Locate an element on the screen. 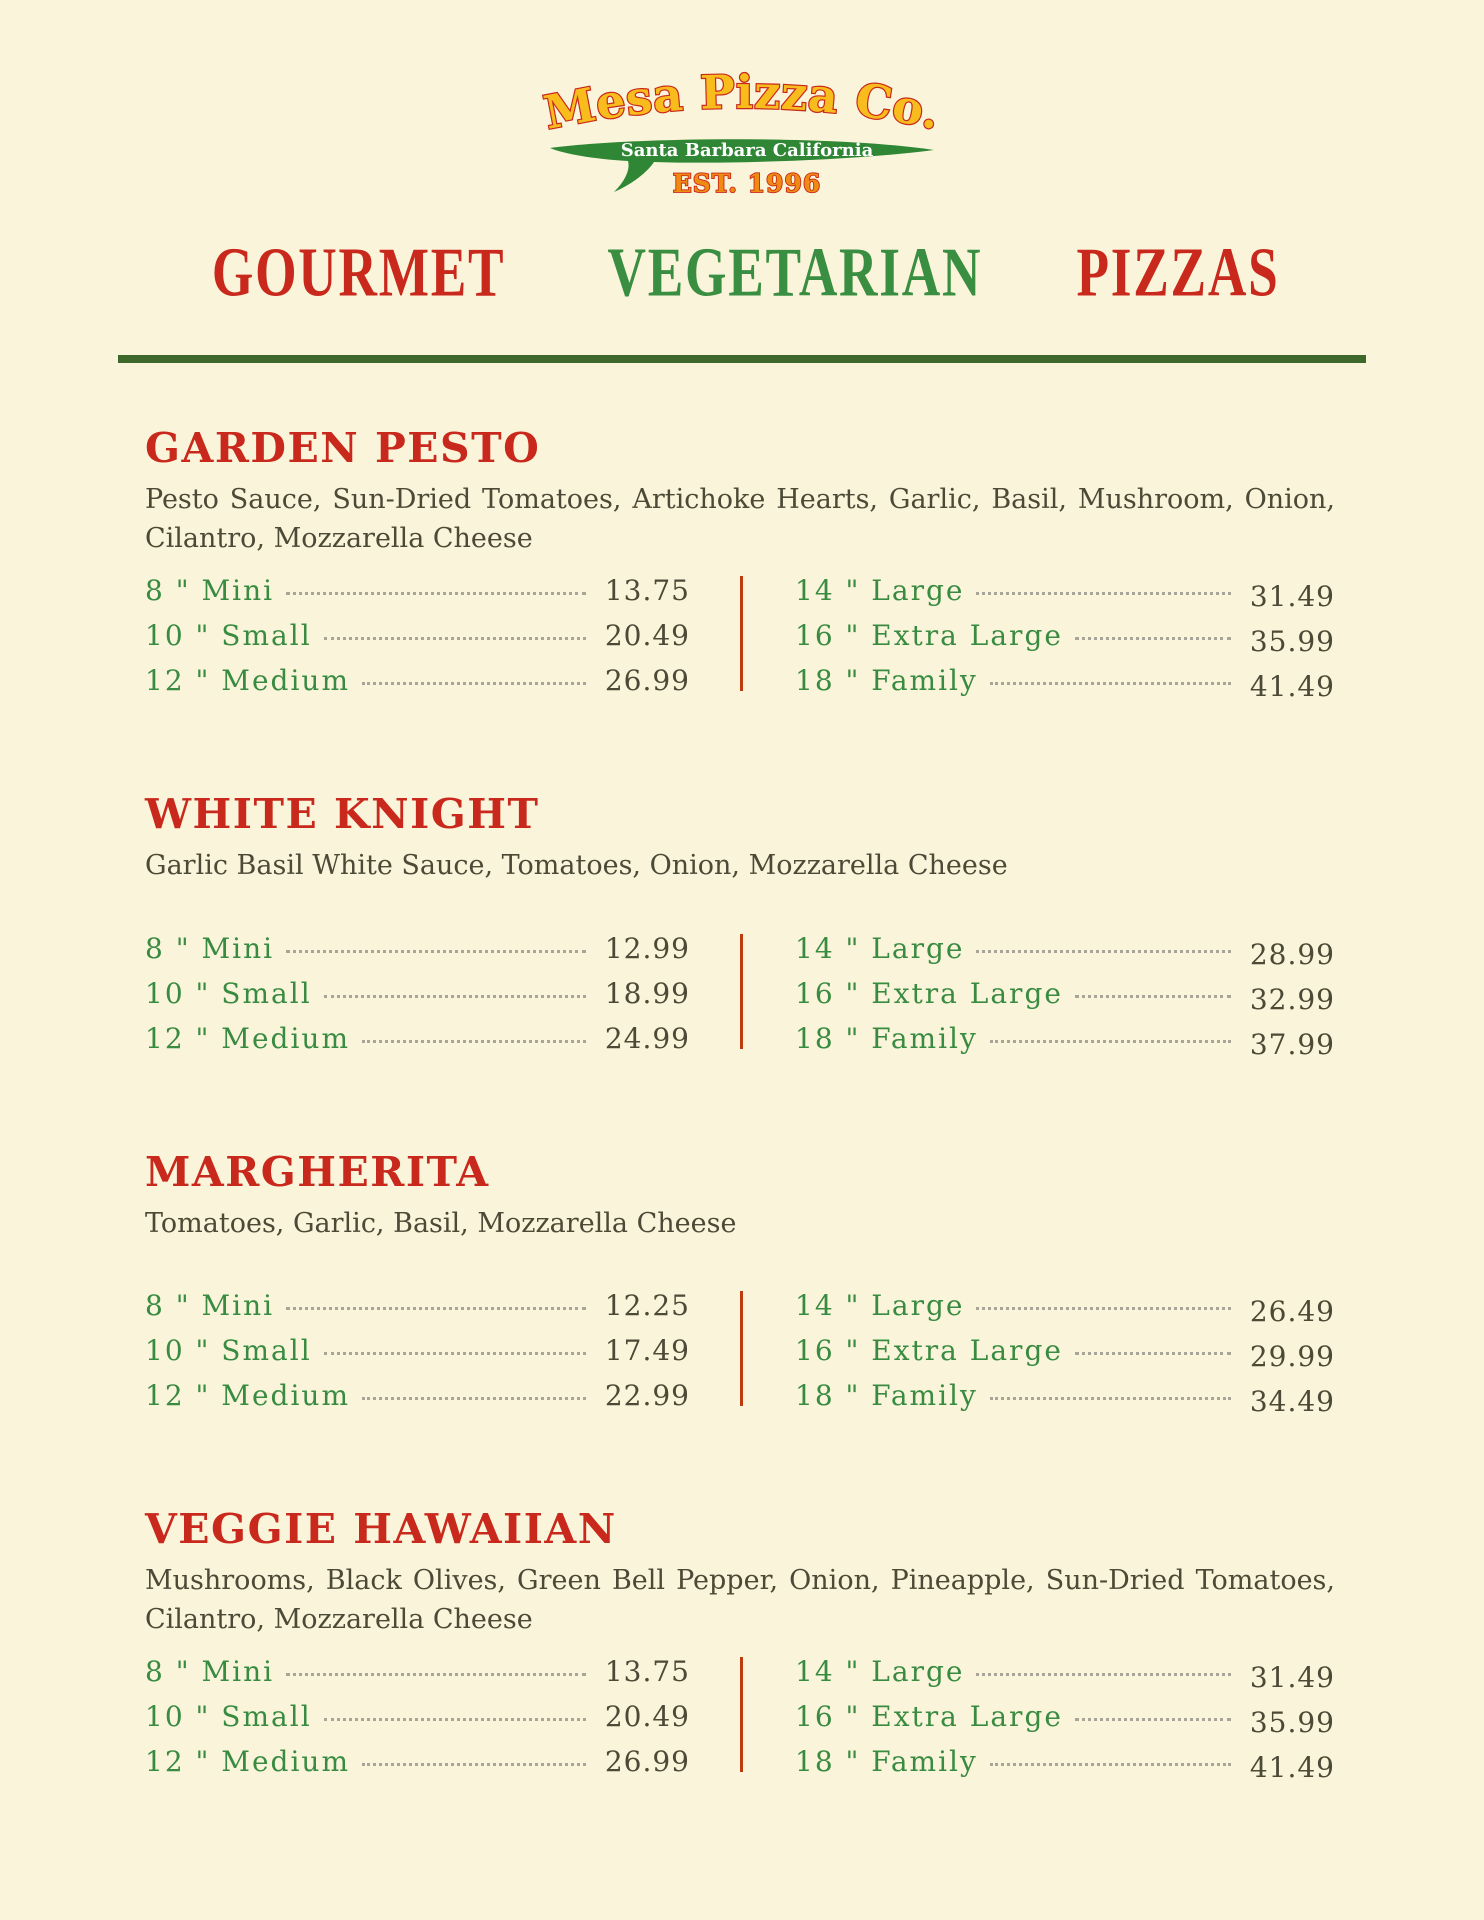 The height and width of the screenshot is (1920, 1484). double-rule-divider is located at coordinates (742, 359).